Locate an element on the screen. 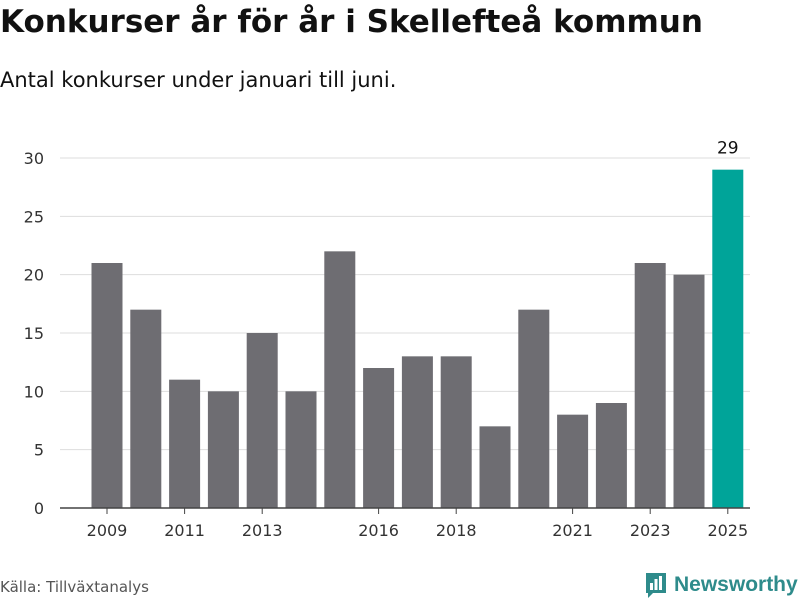 The image size is (800, 600). bar-2009 is located at coordinates (107, 385).